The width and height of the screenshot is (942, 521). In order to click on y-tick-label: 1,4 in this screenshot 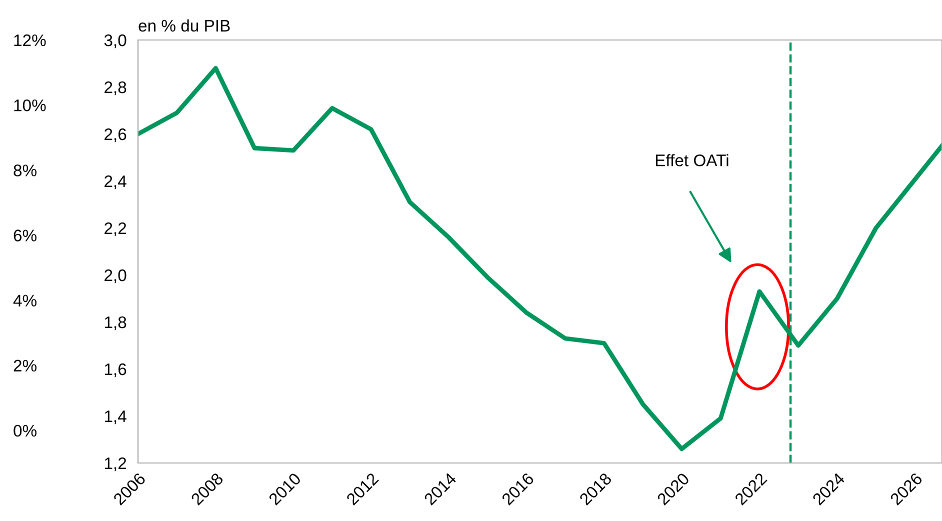, I will do `click(115, 417)`.